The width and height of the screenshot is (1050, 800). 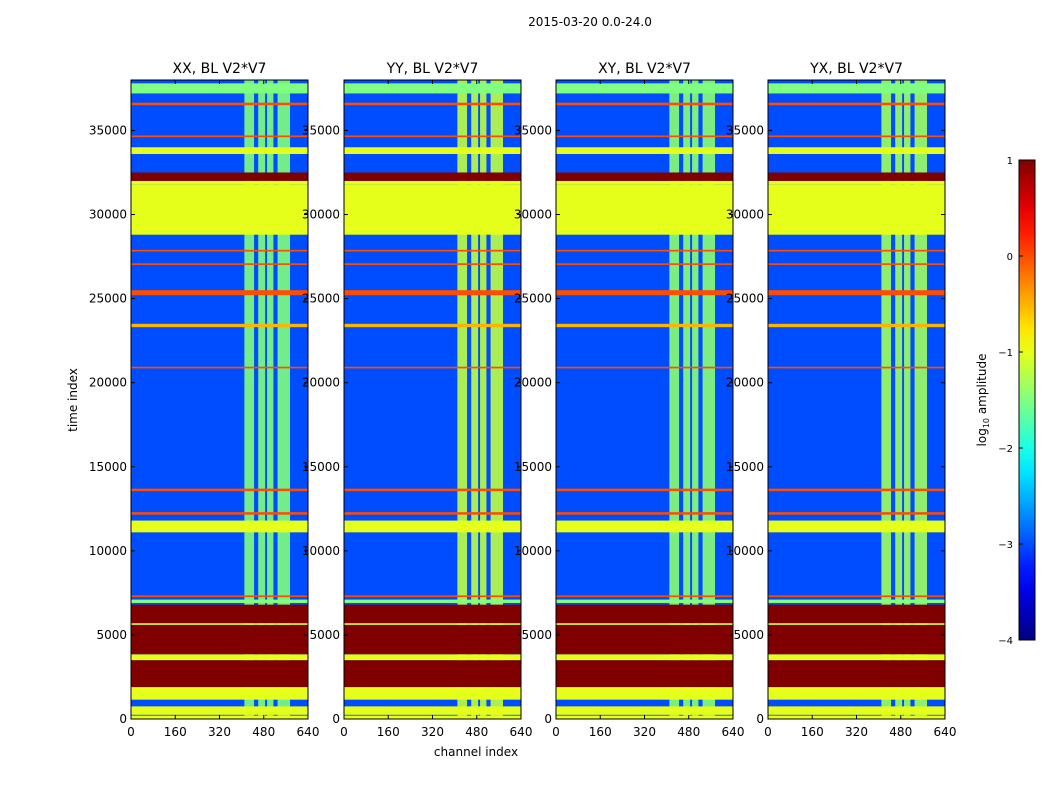 What do you see at coordinates (476, 752) in the screenshot?
I see `x-axis-label: channel index` at bounding box center [476, 752].